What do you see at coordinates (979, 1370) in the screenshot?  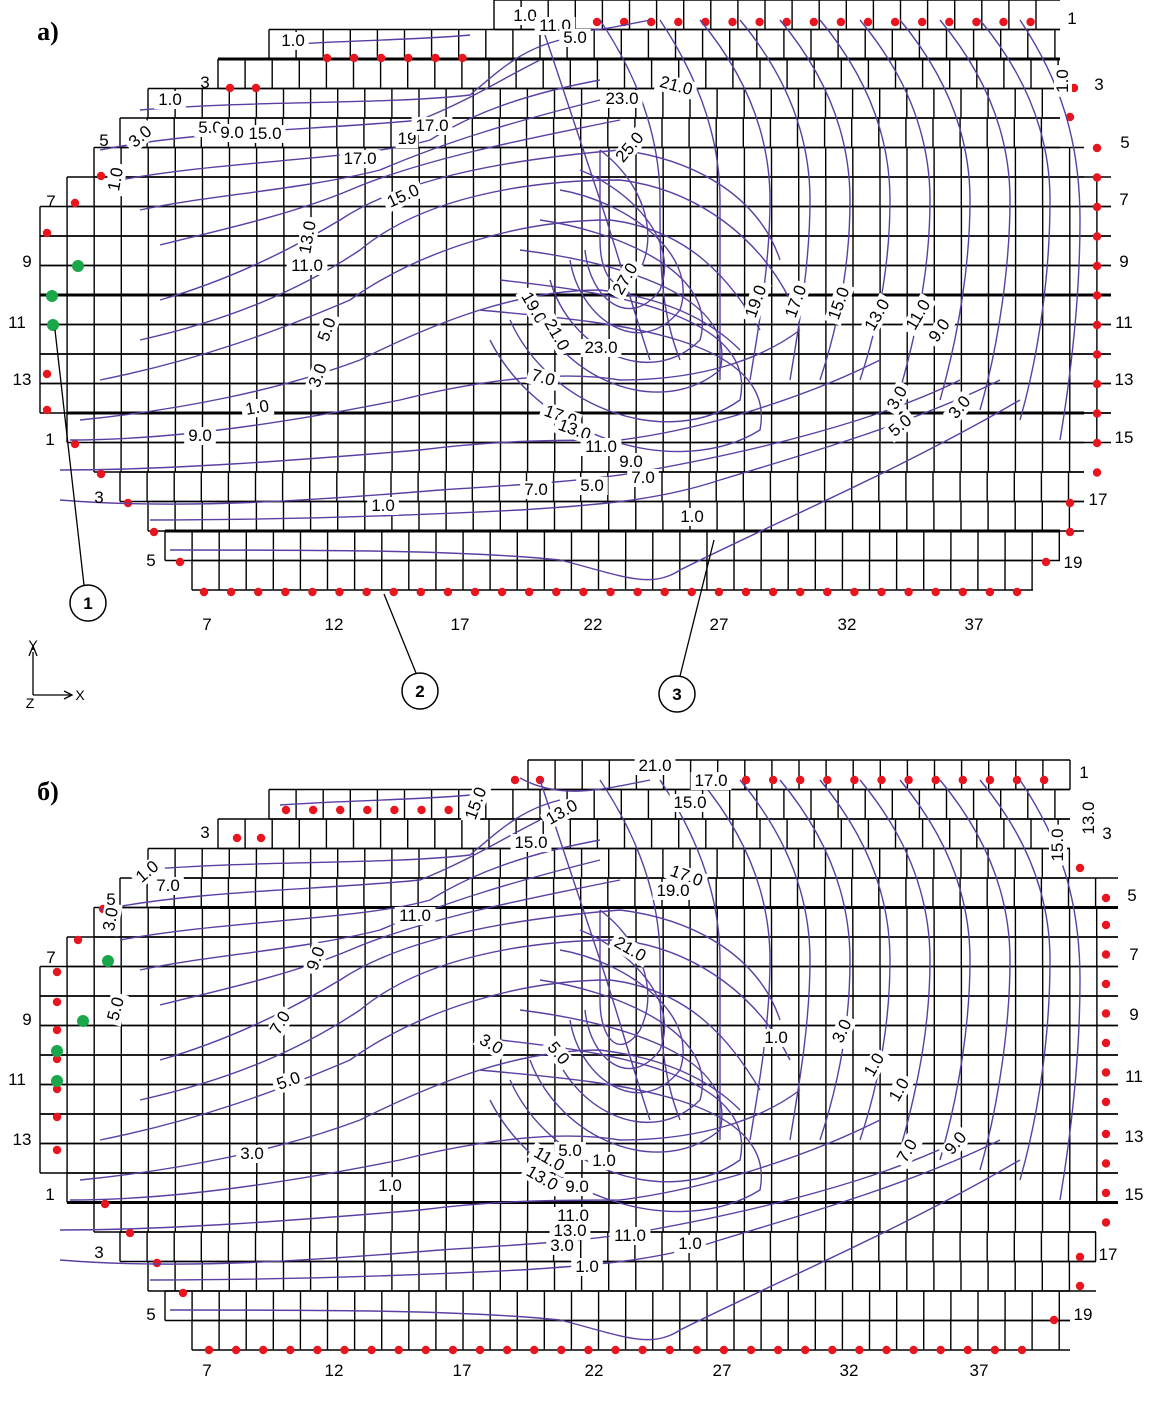 I see `col-label: 37` at bounding box center [979, 1370].